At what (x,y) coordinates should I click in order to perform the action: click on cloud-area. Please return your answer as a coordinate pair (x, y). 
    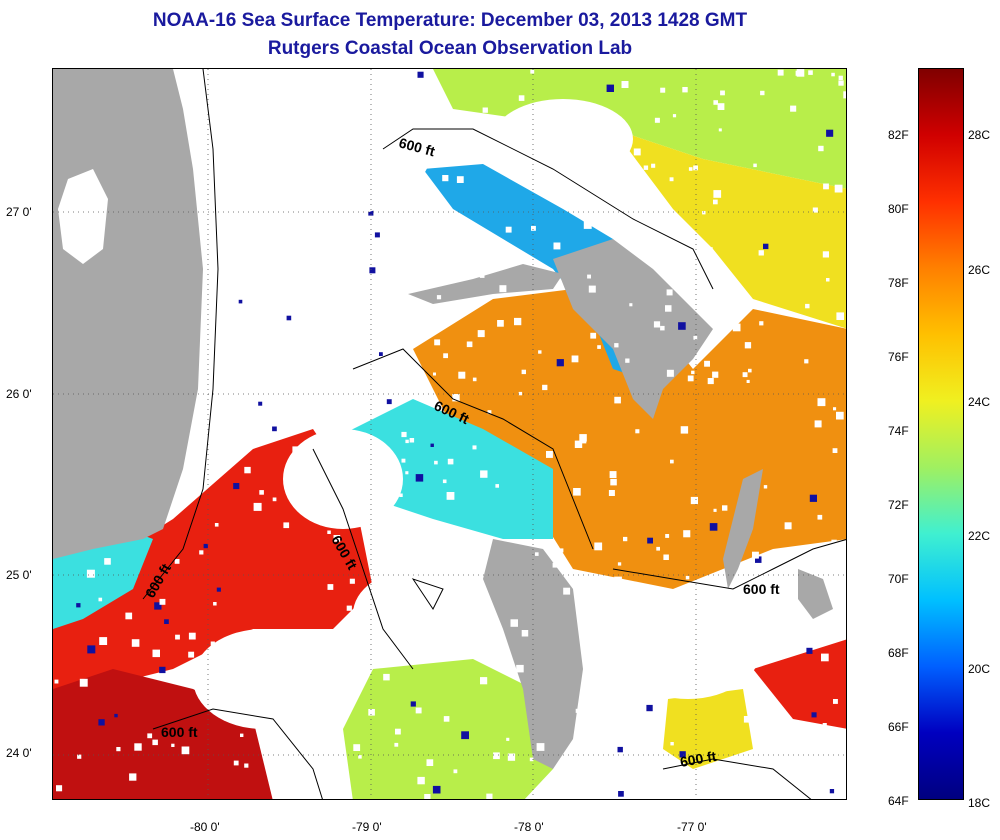
    Looking at the image, I should click on (418, 614).